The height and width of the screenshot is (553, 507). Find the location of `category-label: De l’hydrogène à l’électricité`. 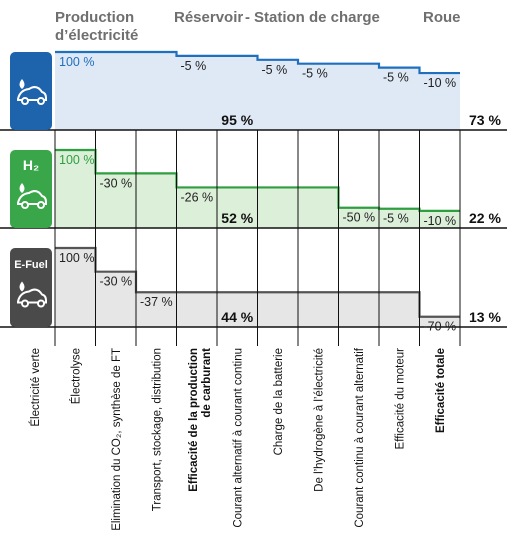

category-label: De l’hydrogène à l’électricité is located at coordinates (319, 420).